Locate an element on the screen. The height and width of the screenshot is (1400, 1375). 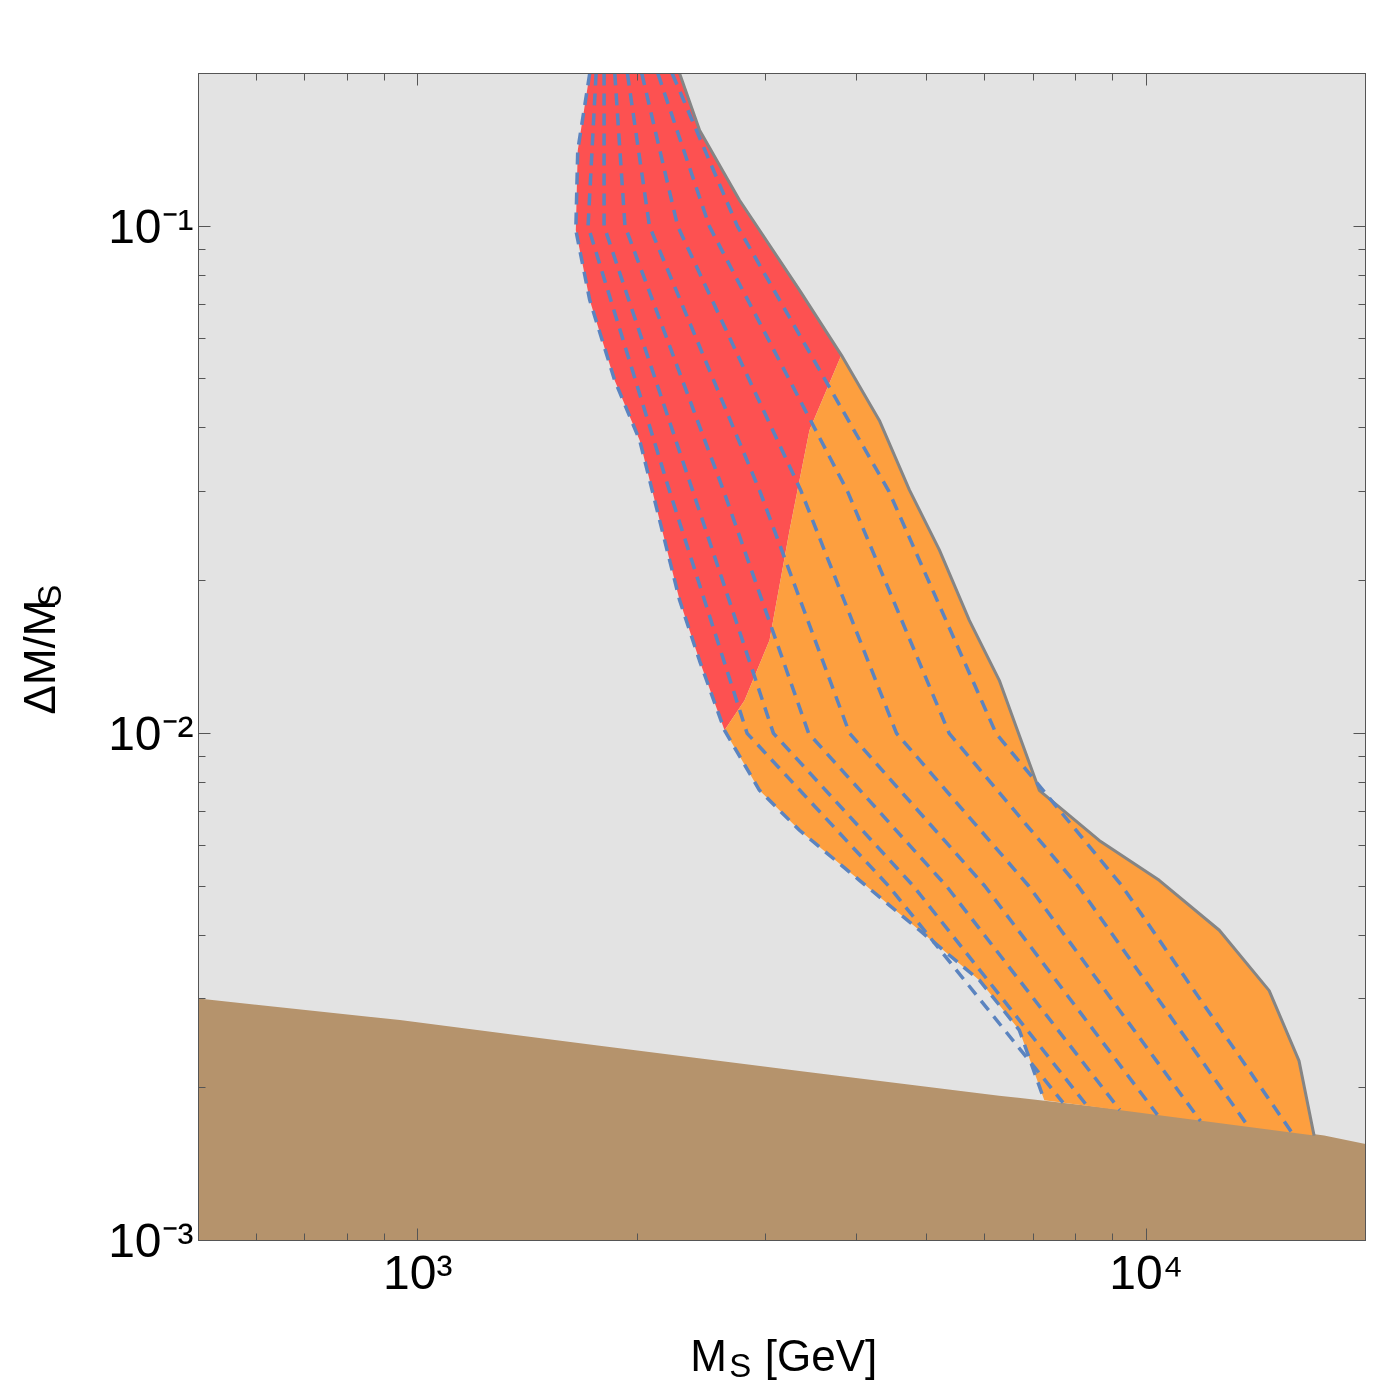
x-tick-label: 10³ is located at coordinates (418, 1272).